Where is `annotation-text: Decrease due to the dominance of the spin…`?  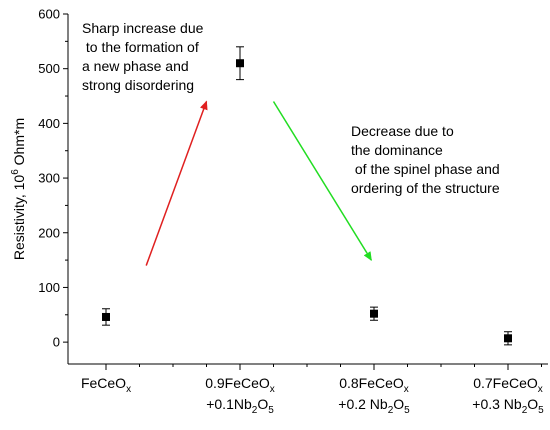
annotation-text: Decrease due to the dominance of the spin… is located at coordinates (425, 159).